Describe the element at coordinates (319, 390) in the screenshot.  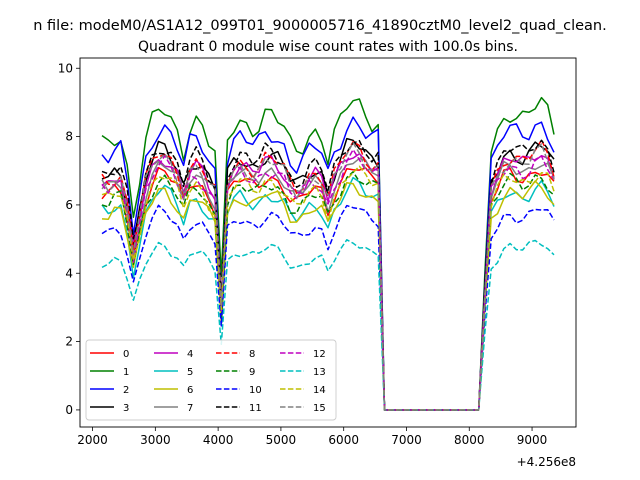
I see `legend-label-14: 14` at that location.